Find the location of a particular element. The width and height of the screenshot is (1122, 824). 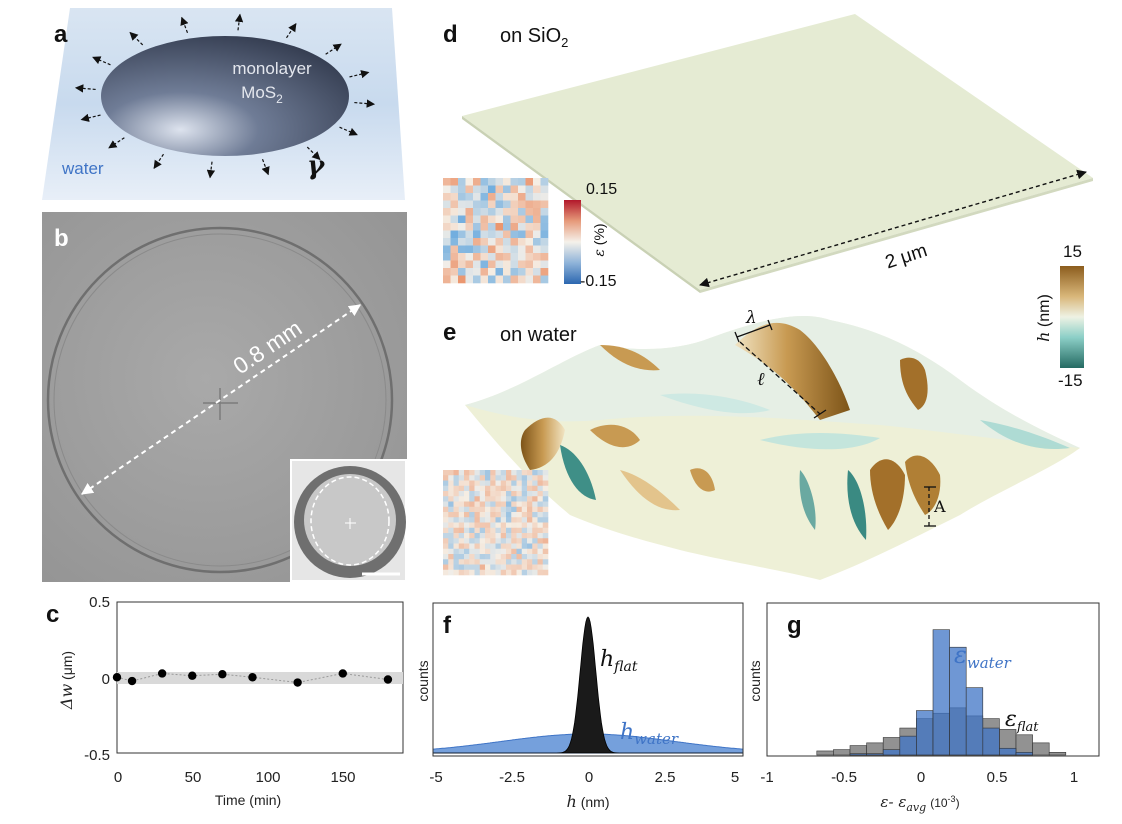

data-point is located at coordinates (297, 682).